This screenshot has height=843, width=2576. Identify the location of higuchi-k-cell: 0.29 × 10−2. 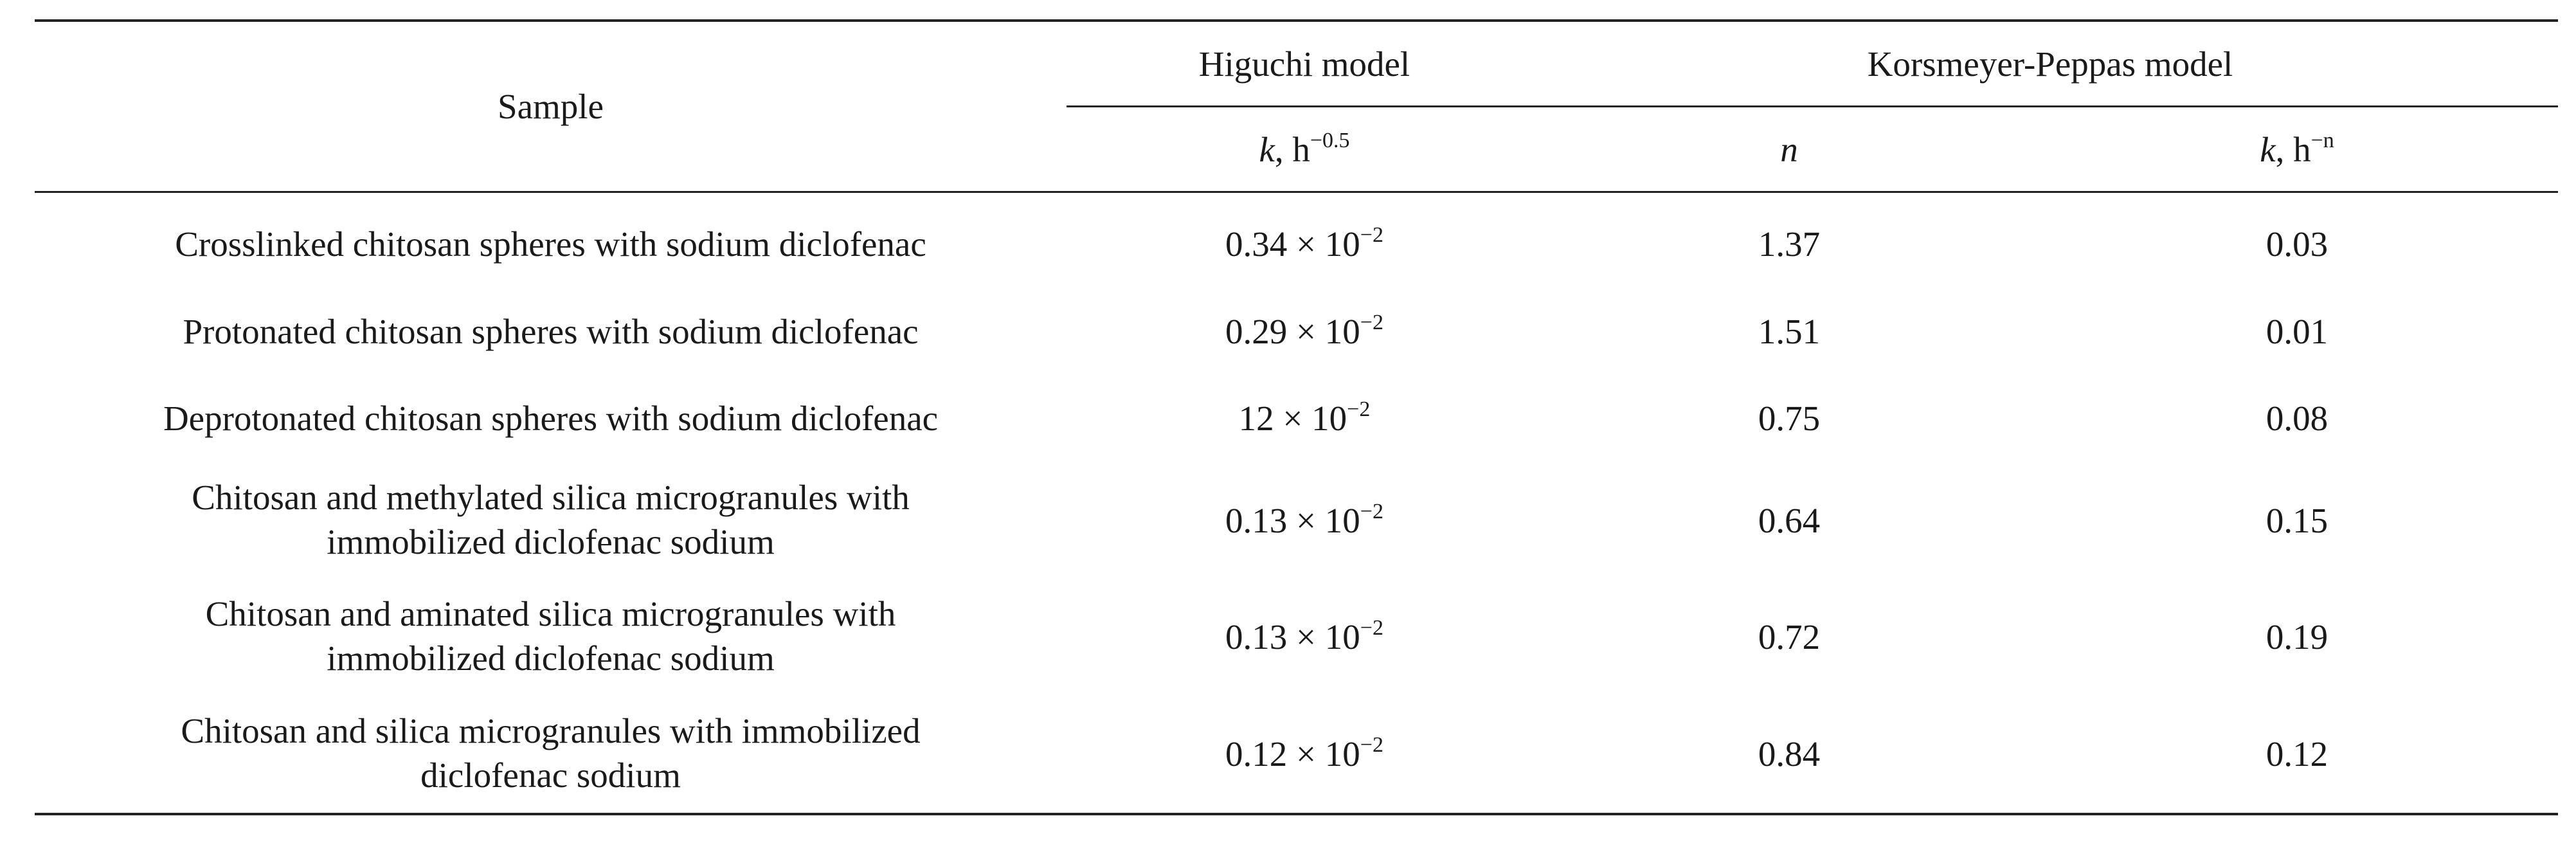
(1304, 331).